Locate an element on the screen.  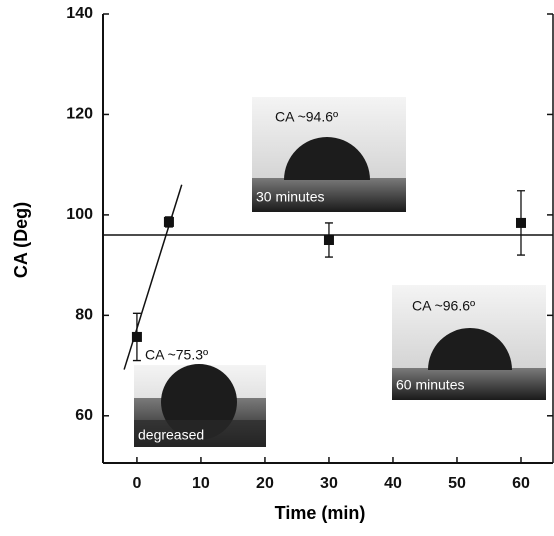
y-axis-label: CA (Deg) is located at coordinates (21, 240).